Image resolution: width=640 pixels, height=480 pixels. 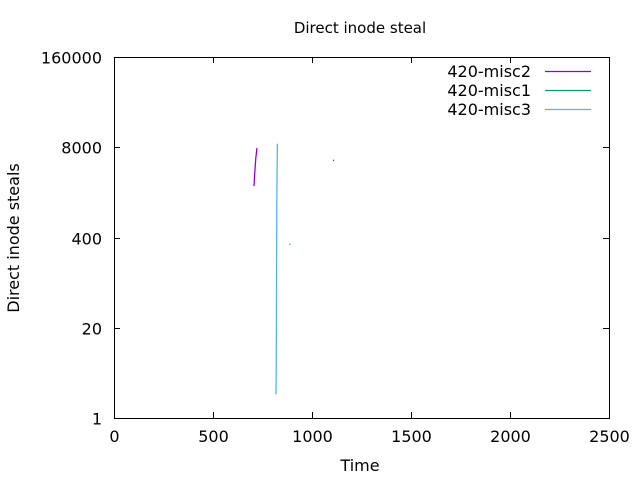 What do you see at coordinates (294, 167) in the screenshot?
I see `series-420-misc2` at bounding box center [294, 167].